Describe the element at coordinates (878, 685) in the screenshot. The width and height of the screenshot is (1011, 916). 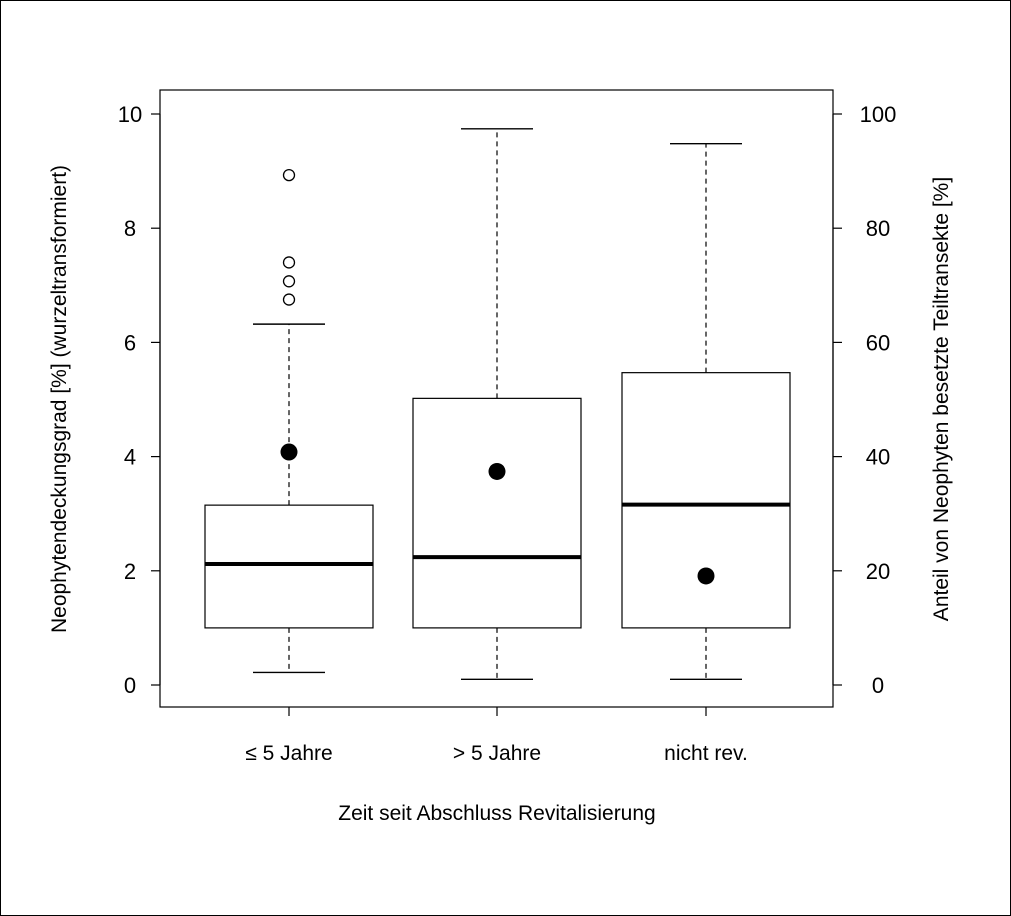
I see `right-tick-label: 0` at that location.